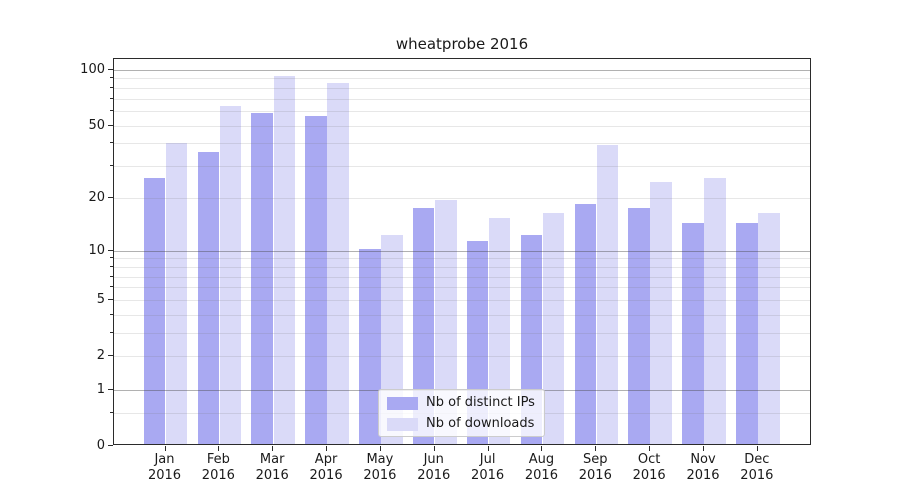 The width and height of the screenshot is (900, 500). What do you see at coordinates (461, 403) in the screenshot?
I see `legend-entry-distinct-ips: Nb of distinct IPs` at bounding box center [461, 403].